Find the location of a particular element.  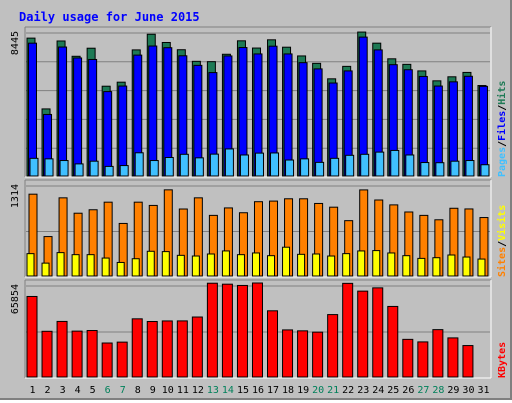

legend-visits: Sites/Visits is located at coordinates (502, 241).